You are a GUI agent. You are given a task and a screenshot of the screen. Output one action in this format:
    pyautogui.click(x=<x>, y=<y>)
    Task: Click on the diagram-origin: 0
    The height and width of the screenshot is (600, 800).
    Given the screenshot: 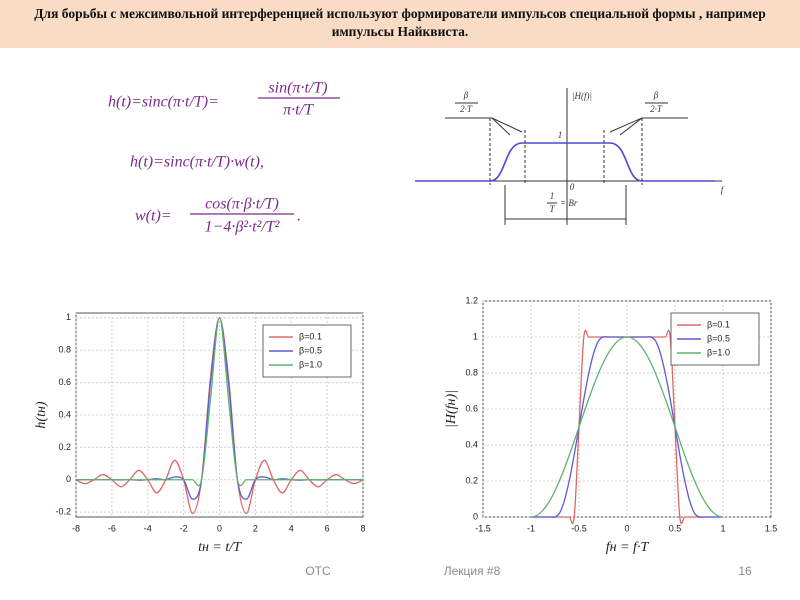 What is the action you would take?
    pyautogui.click(x=572, y=187)
    